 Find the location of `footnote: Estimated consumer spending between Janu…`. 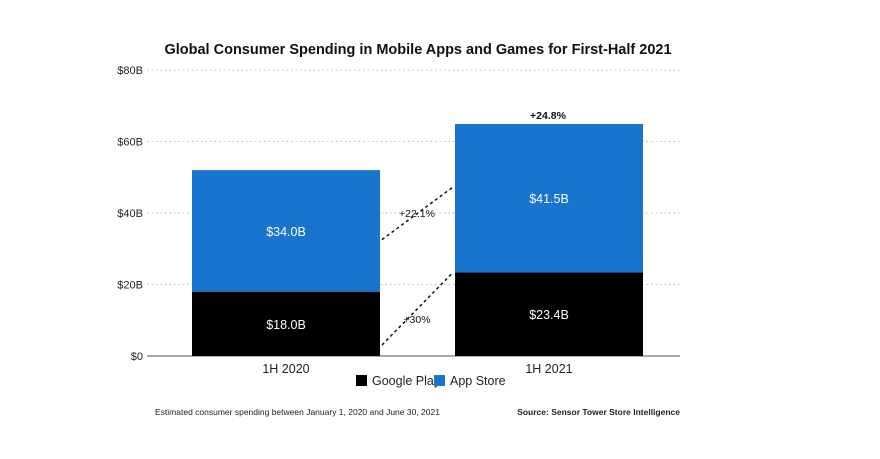

footnote: Estimated consumer spending between Janu… is located at coordinates (297, 412).